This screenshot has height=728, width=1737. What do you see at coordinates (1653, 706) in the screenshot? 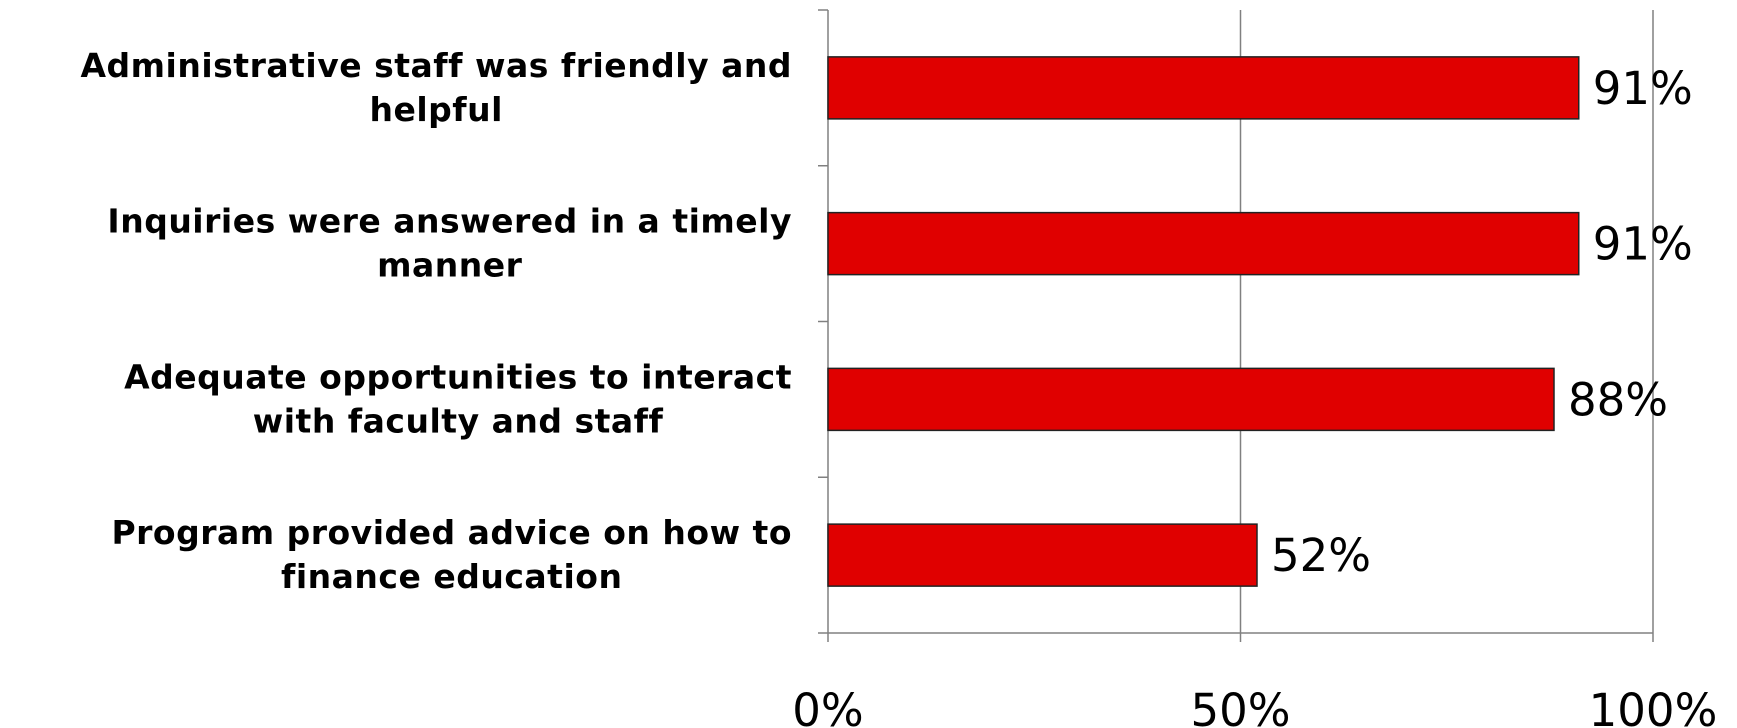
I see `x-tick-label: 100%` at bounding box center [1653, 706].